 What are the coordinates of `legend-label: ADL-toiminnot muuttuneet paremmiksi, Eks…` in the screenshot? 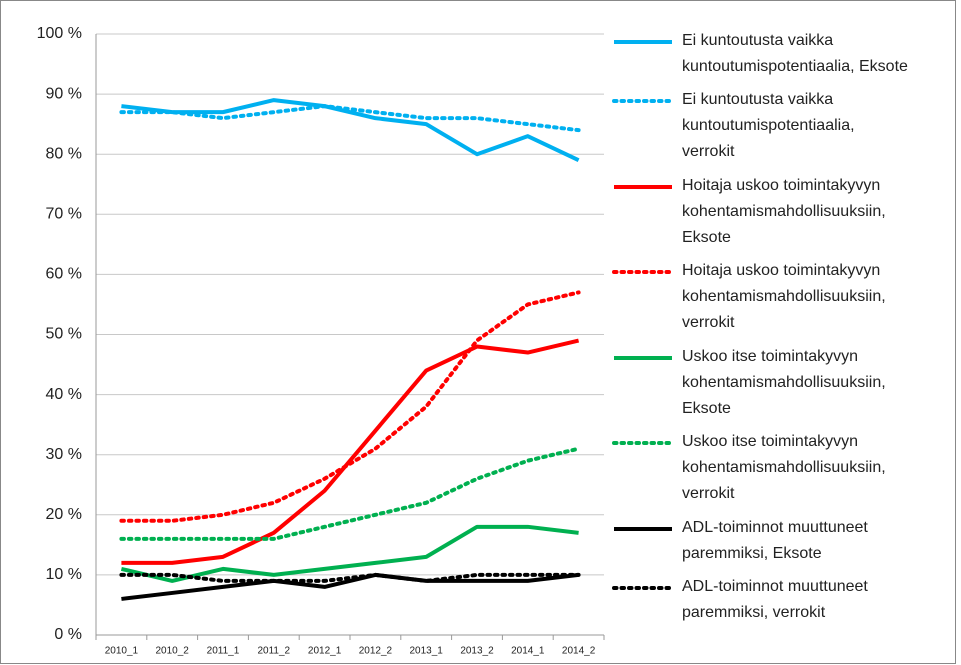 It's located at (775, 540).